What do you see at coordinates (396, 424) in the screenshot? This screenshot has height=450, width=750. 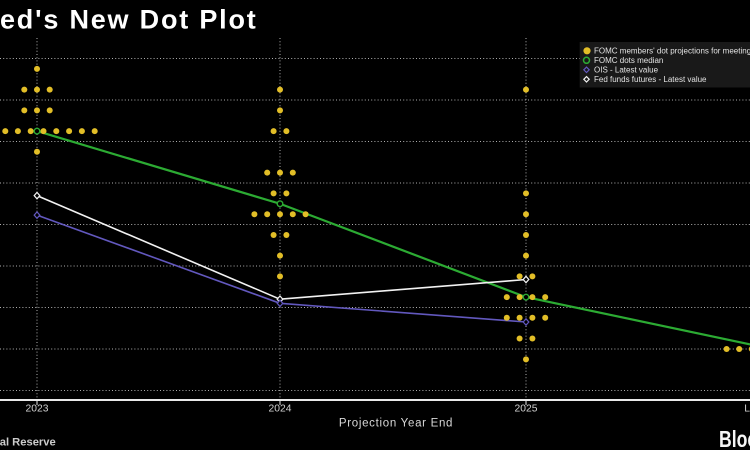 I see `svg-text: Projection Year End` at bounding box center [396, 424].